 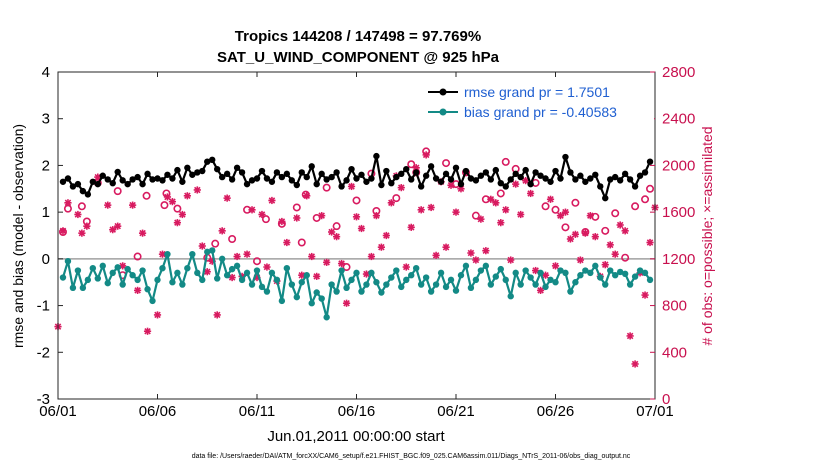 I want to click on y-axis-left-label: rmse and bias (model - observation), so click(x=18, y=236).